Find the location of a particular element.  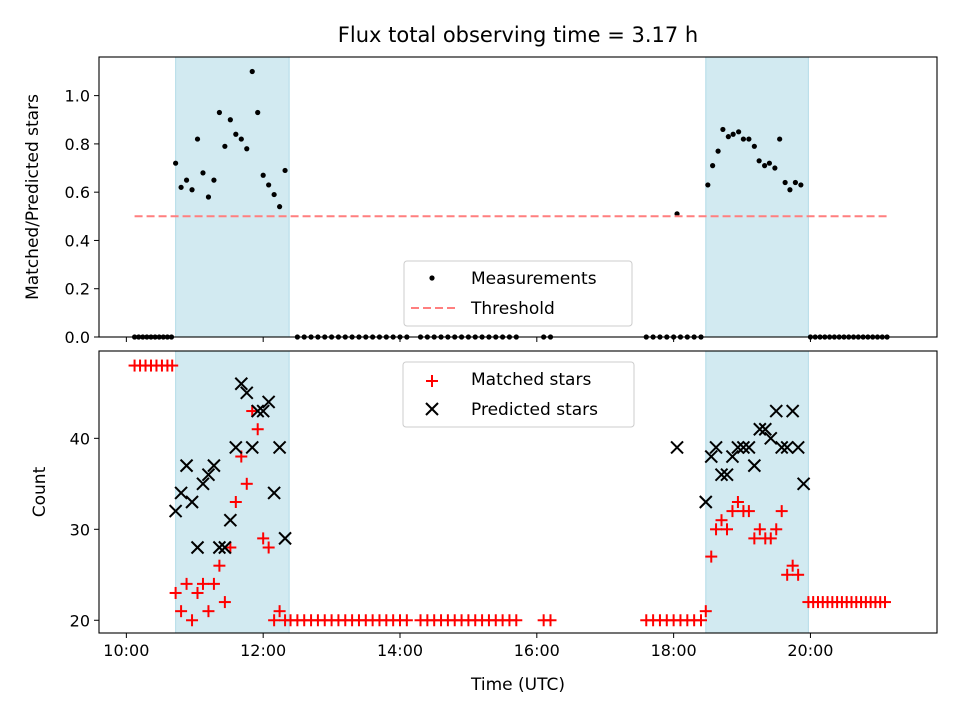

ratio-legend-box is located at coordinates (518, 293).